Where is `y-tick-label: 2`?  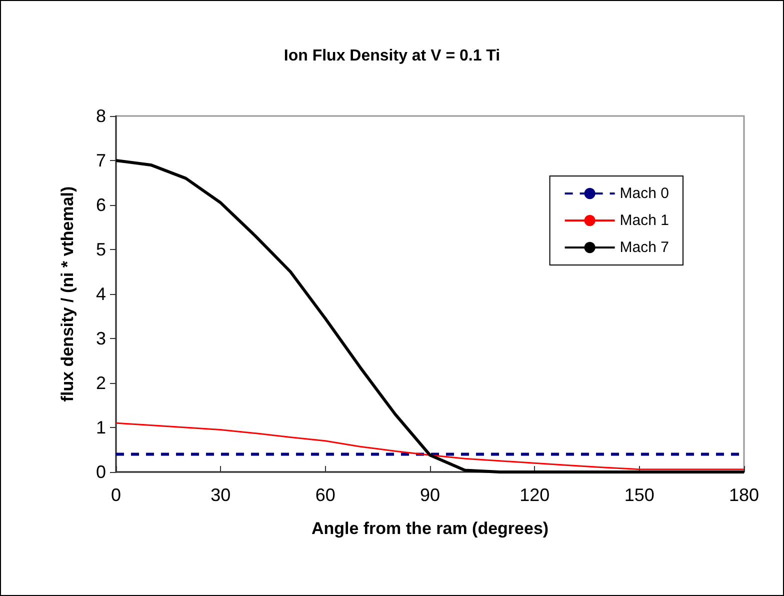 y-tick-label: 2 is located at coordinates (101, 383).